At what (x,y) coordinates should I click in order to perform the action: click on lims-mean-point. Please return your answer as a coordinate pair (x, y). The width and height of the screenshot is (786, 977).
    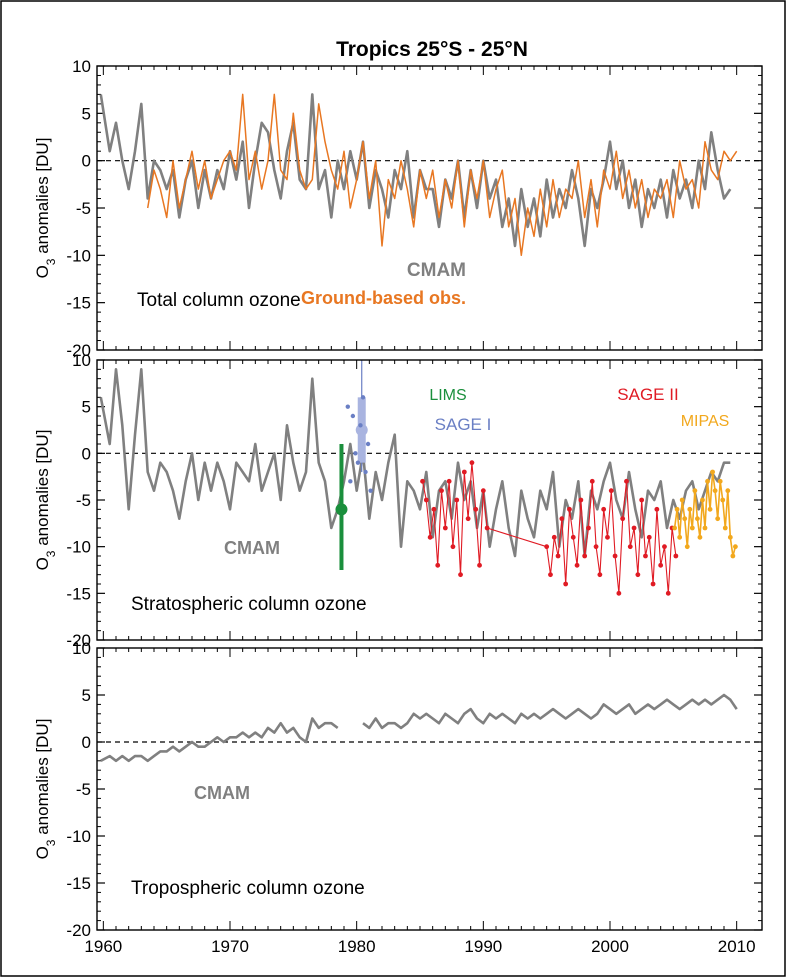
    Looking at the image, I should click on (341, 509).